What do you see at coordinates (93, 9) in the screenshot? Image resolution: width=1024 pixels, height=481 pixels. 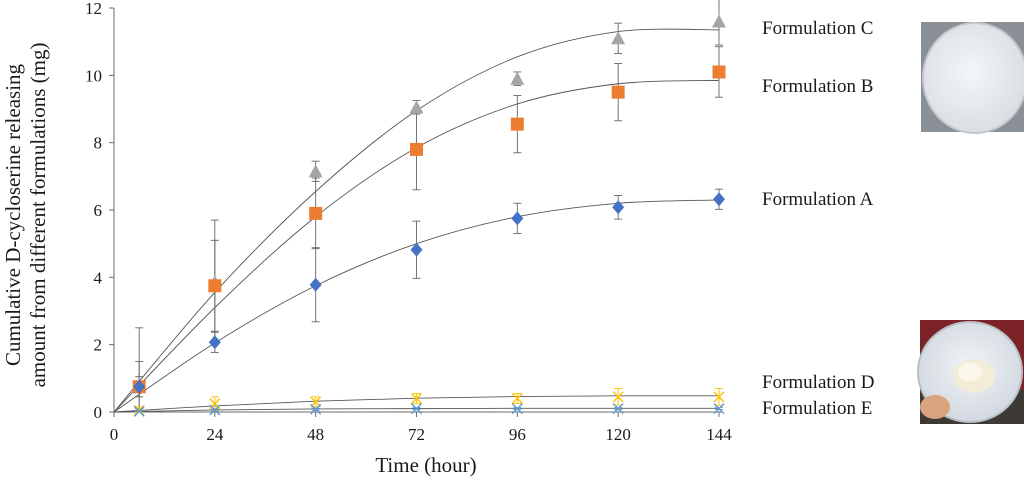 I see `y-tick-label: 12` at bounding box center [93, 9].